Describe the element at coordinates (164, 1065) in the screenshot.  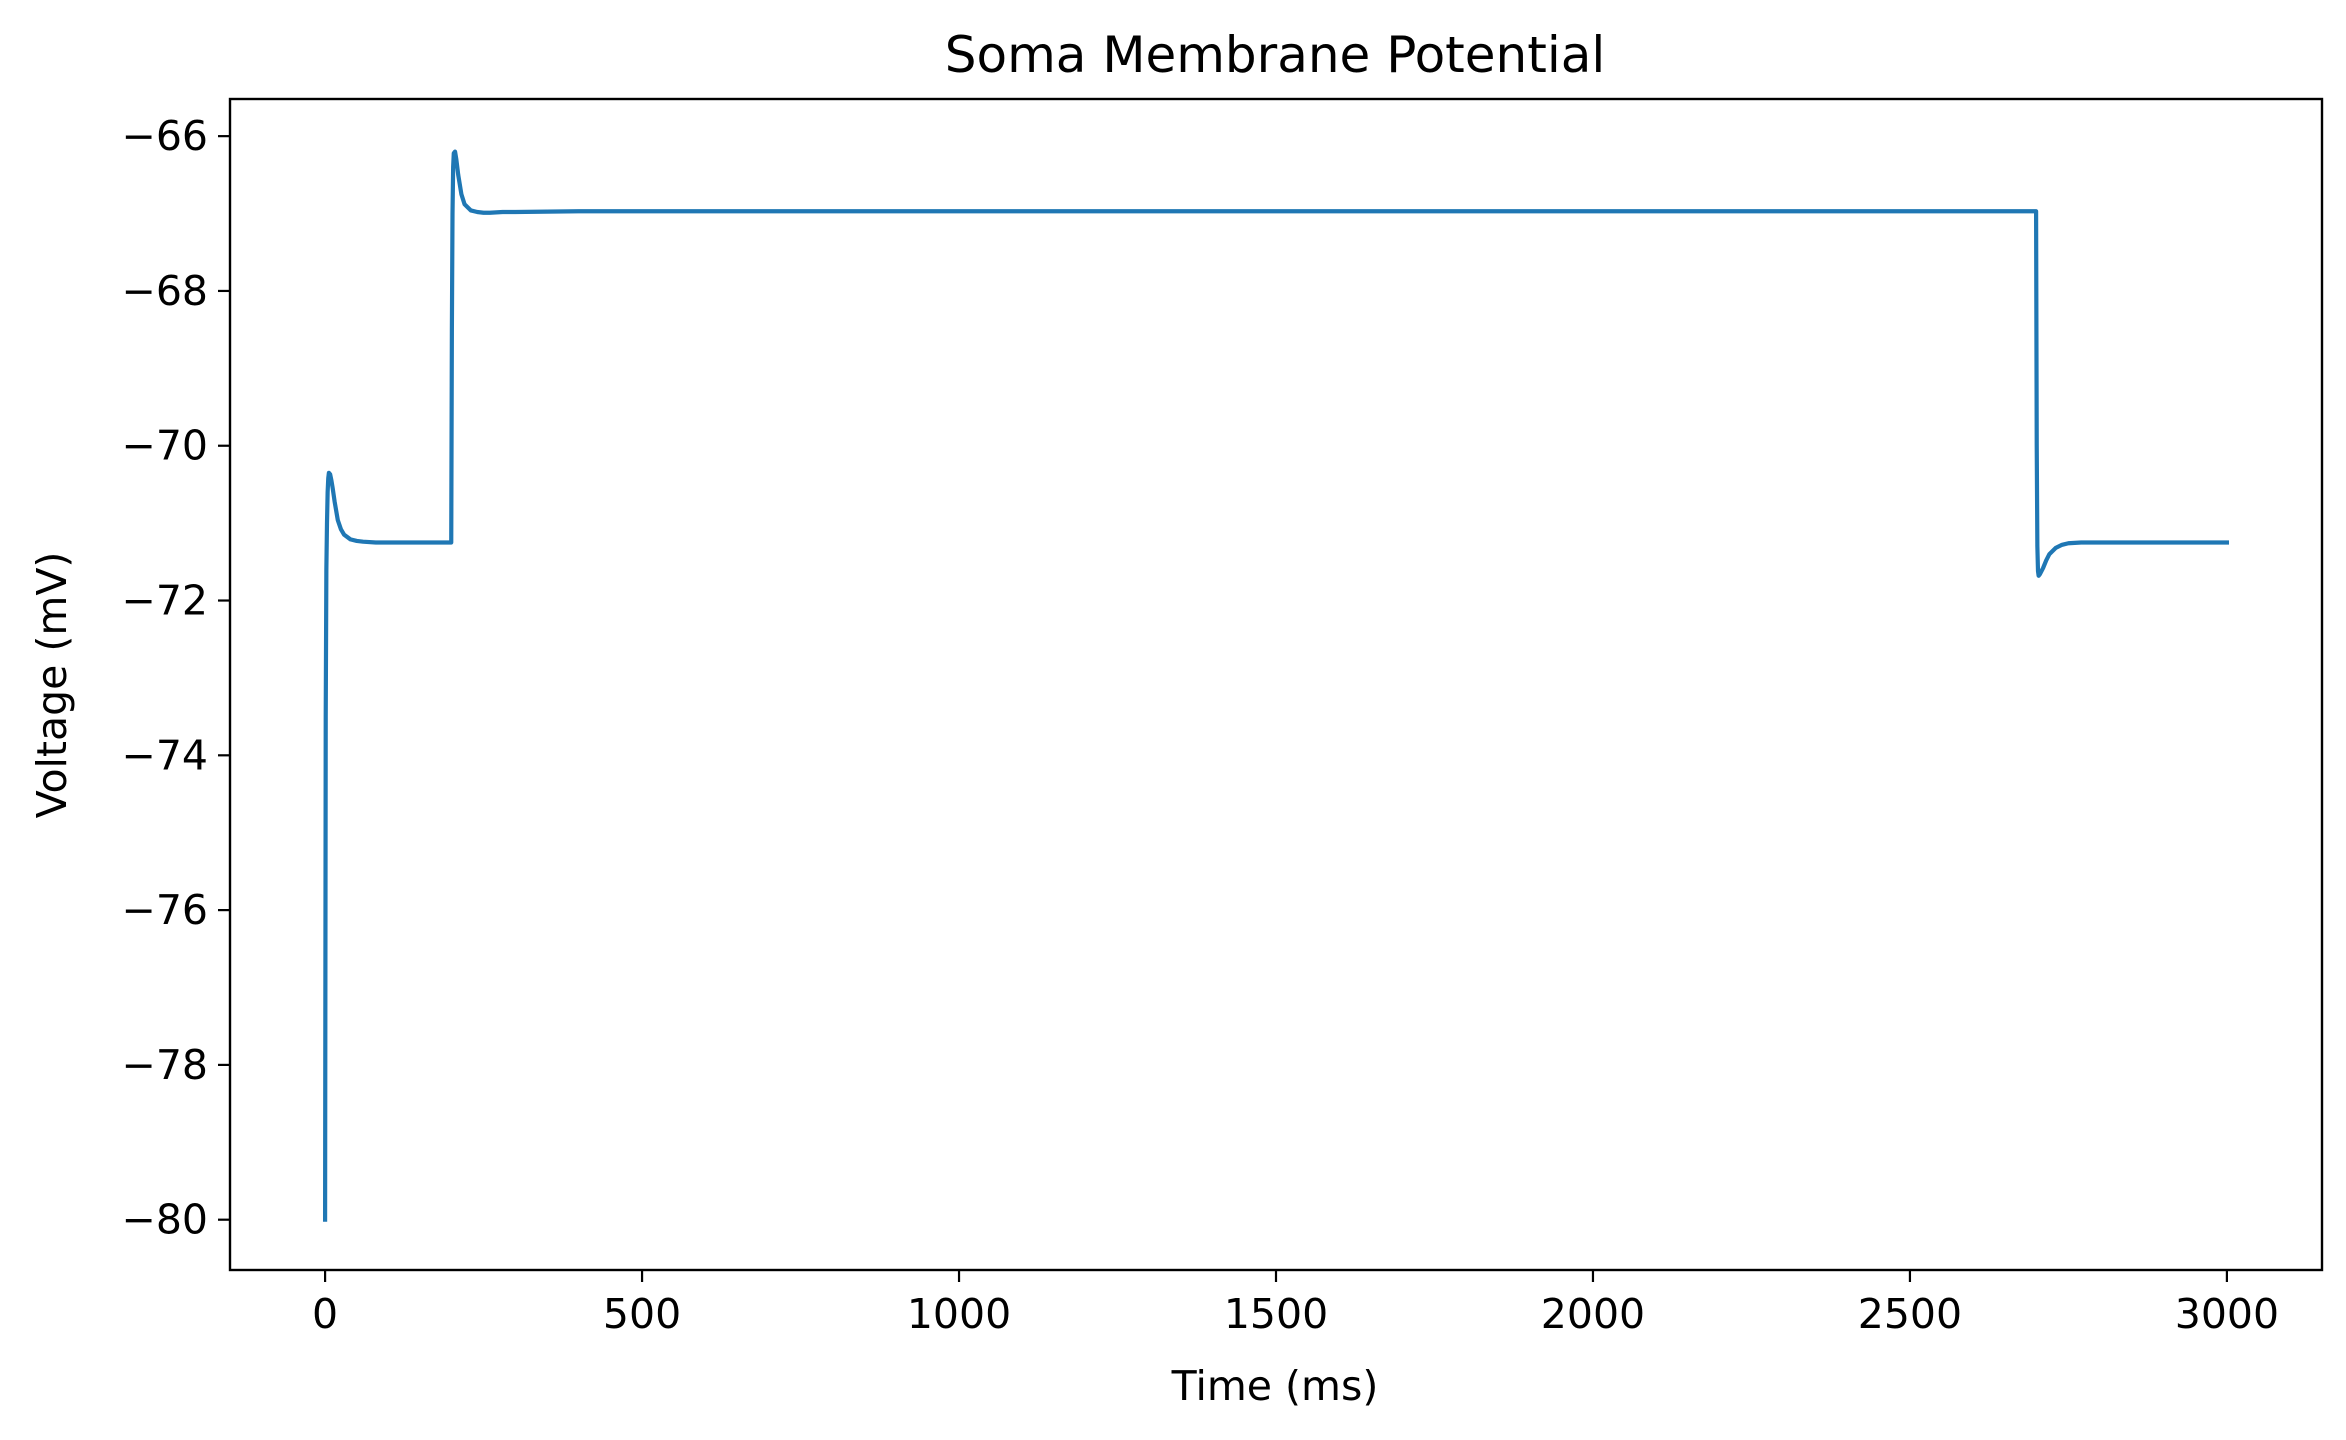
I see `y-tick-label: −78` at that location.